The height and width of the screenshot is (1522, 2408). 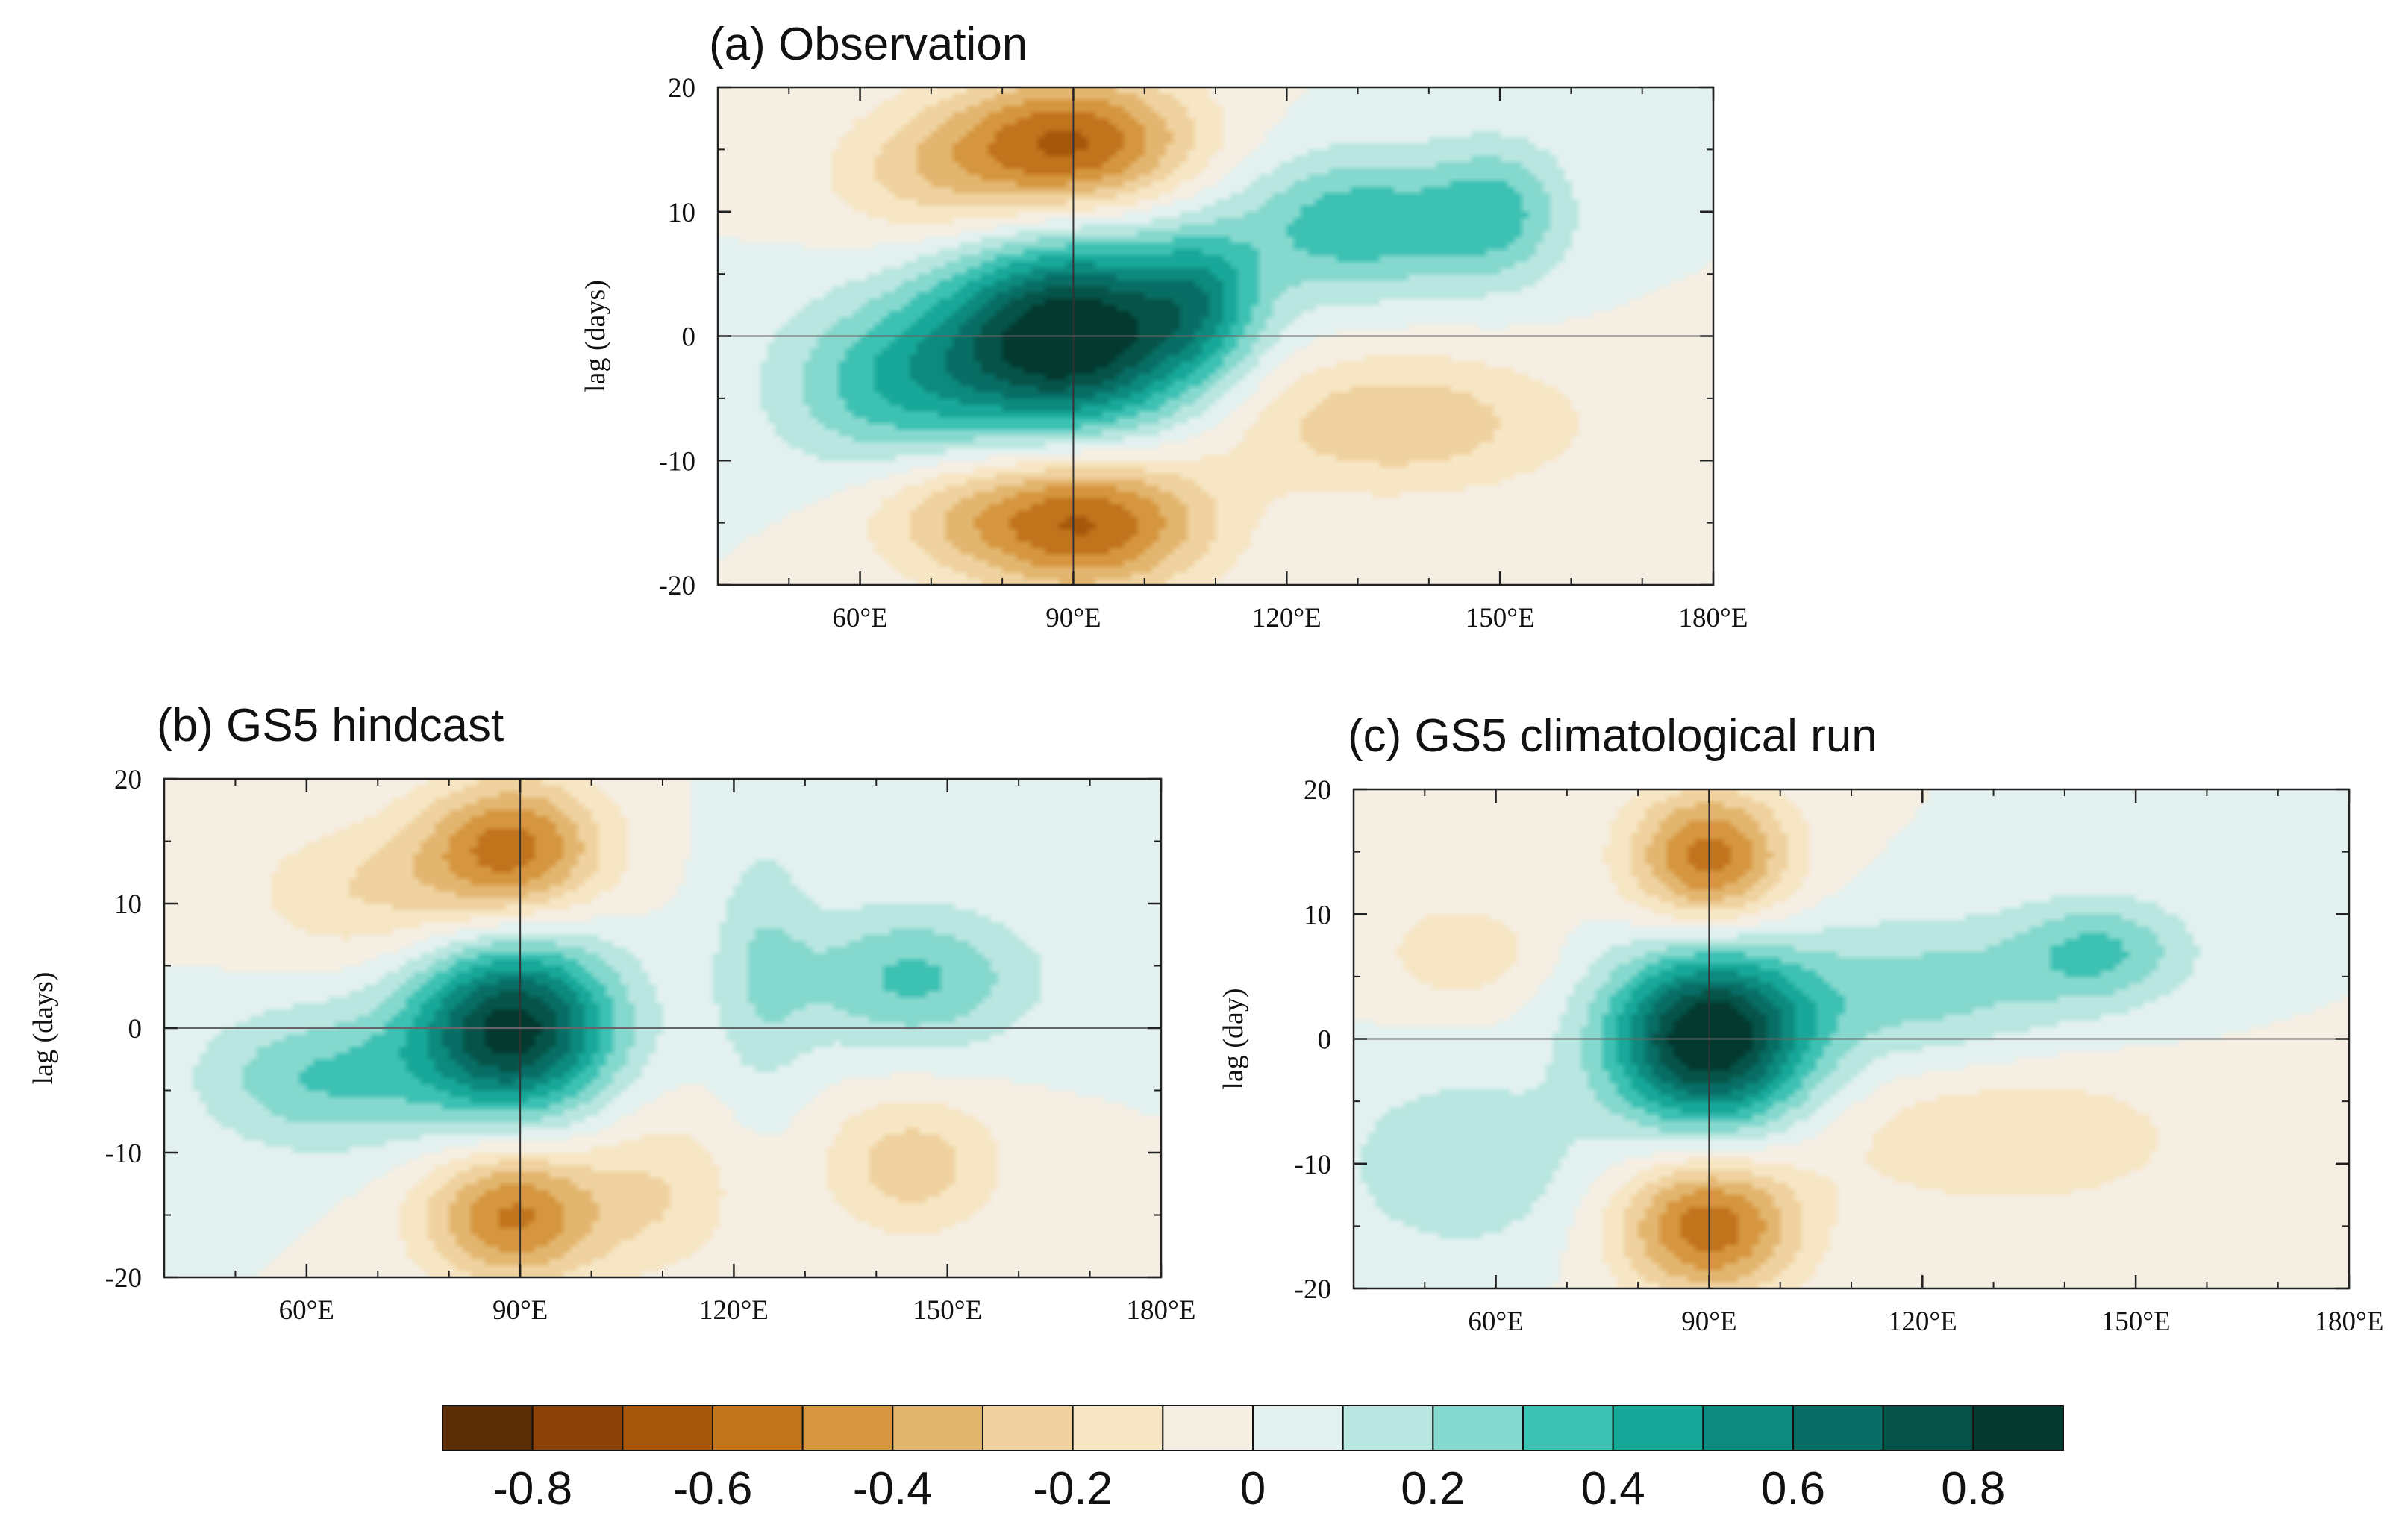 I want to click on y-axis-label: lag (day), so click(x=1233, y=1038).